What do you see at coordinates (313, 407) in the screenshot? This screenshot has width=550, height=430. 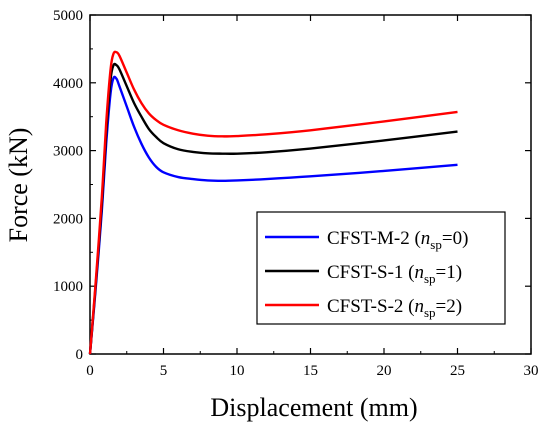 I see `x-axis-title: Displacement (mm)` at bounding box center [313, 407].